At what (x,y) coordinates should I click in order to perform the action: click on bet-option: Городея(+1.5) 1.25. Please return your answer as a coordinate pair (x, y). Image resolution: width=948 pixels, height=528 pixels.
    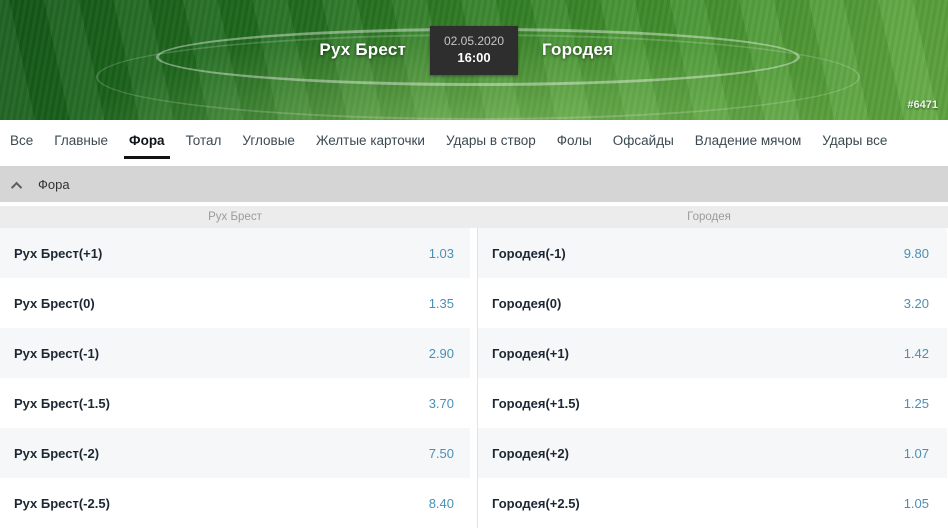
    Looking at the image, I should click on (712, 403).